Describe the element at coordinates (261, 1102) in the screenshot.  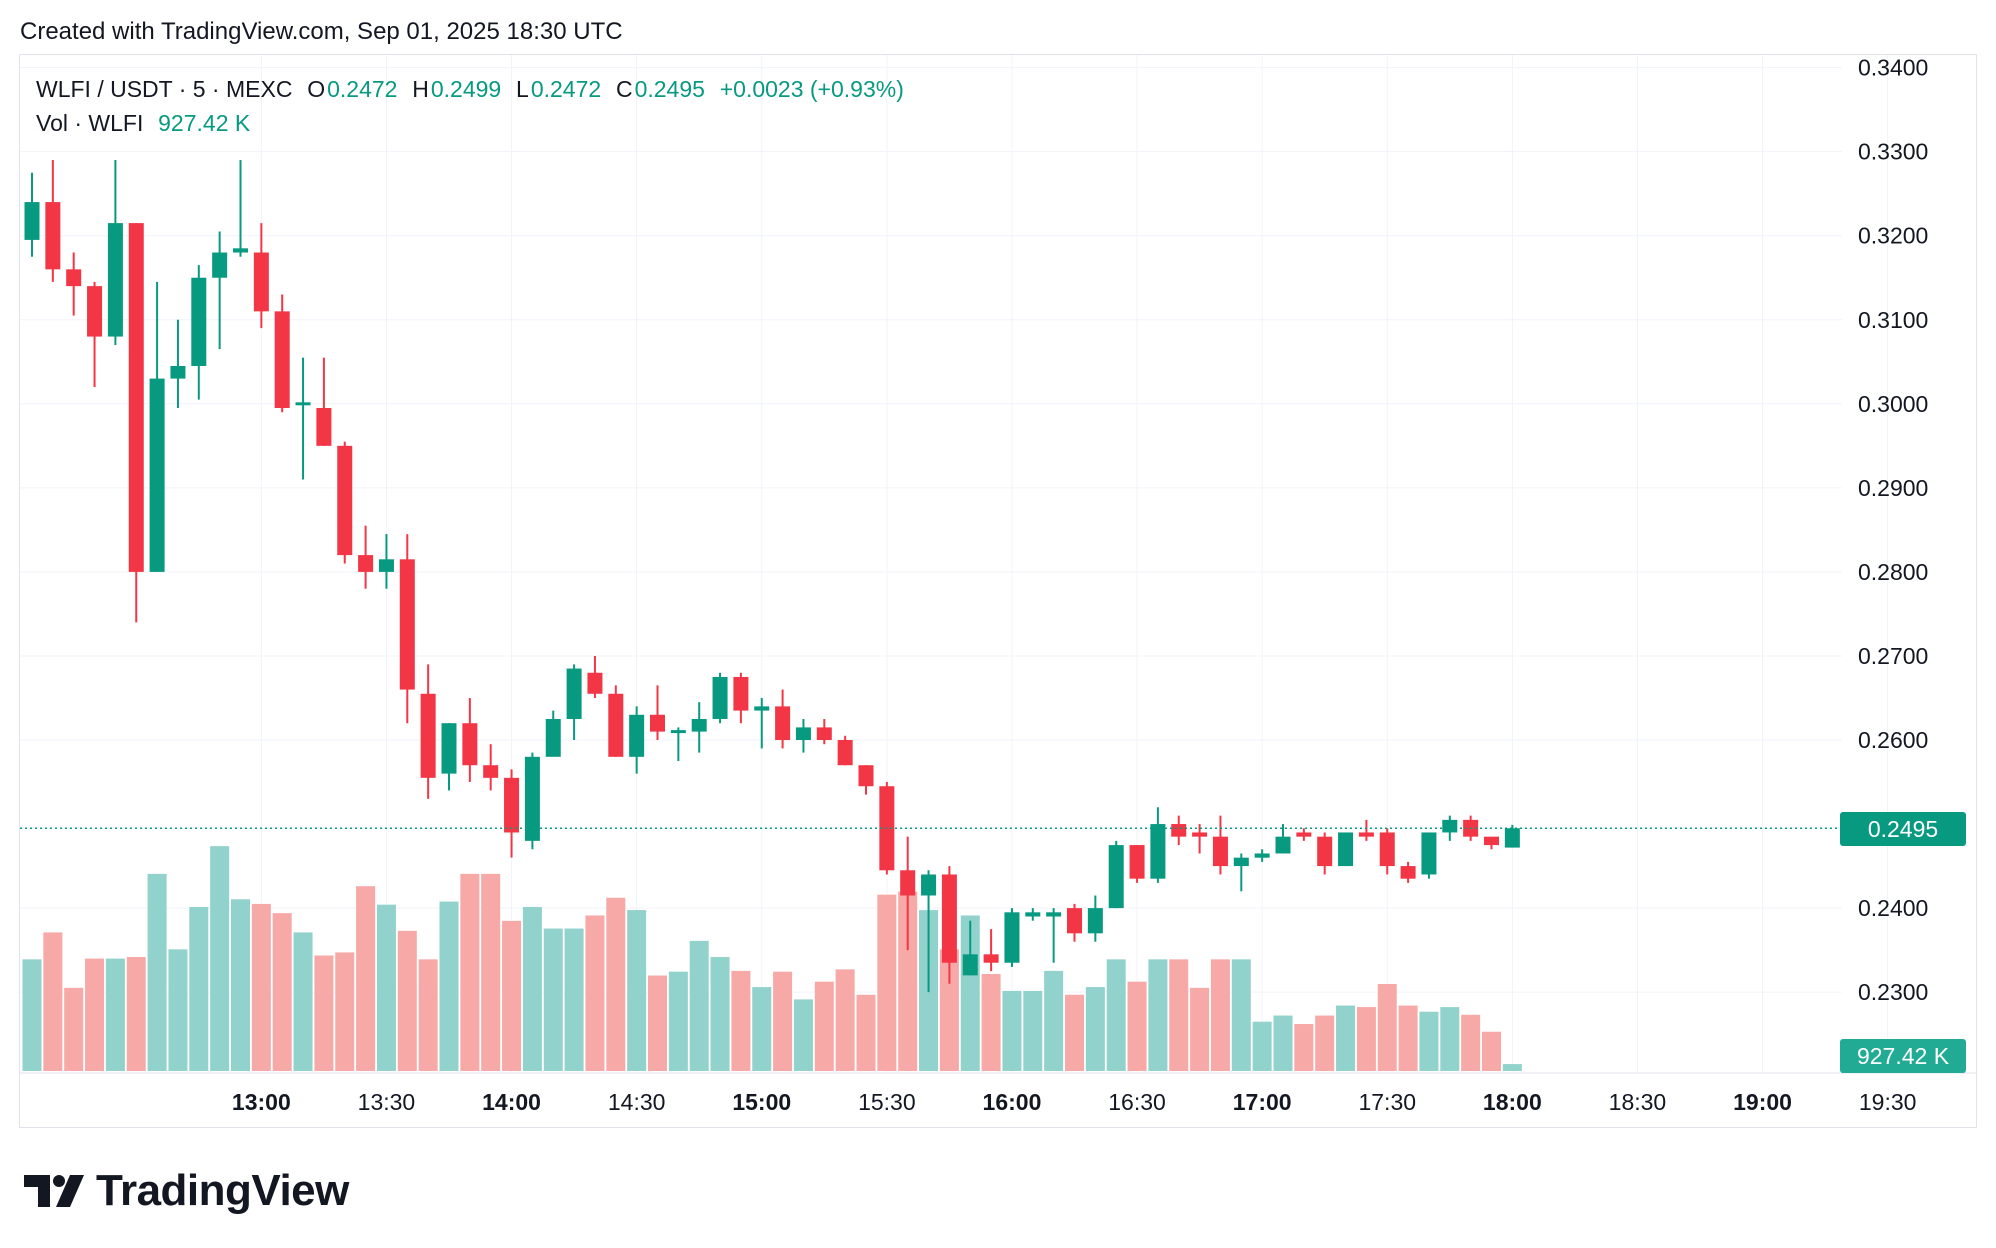
I see `x-tick-label: 13:00` at that location.